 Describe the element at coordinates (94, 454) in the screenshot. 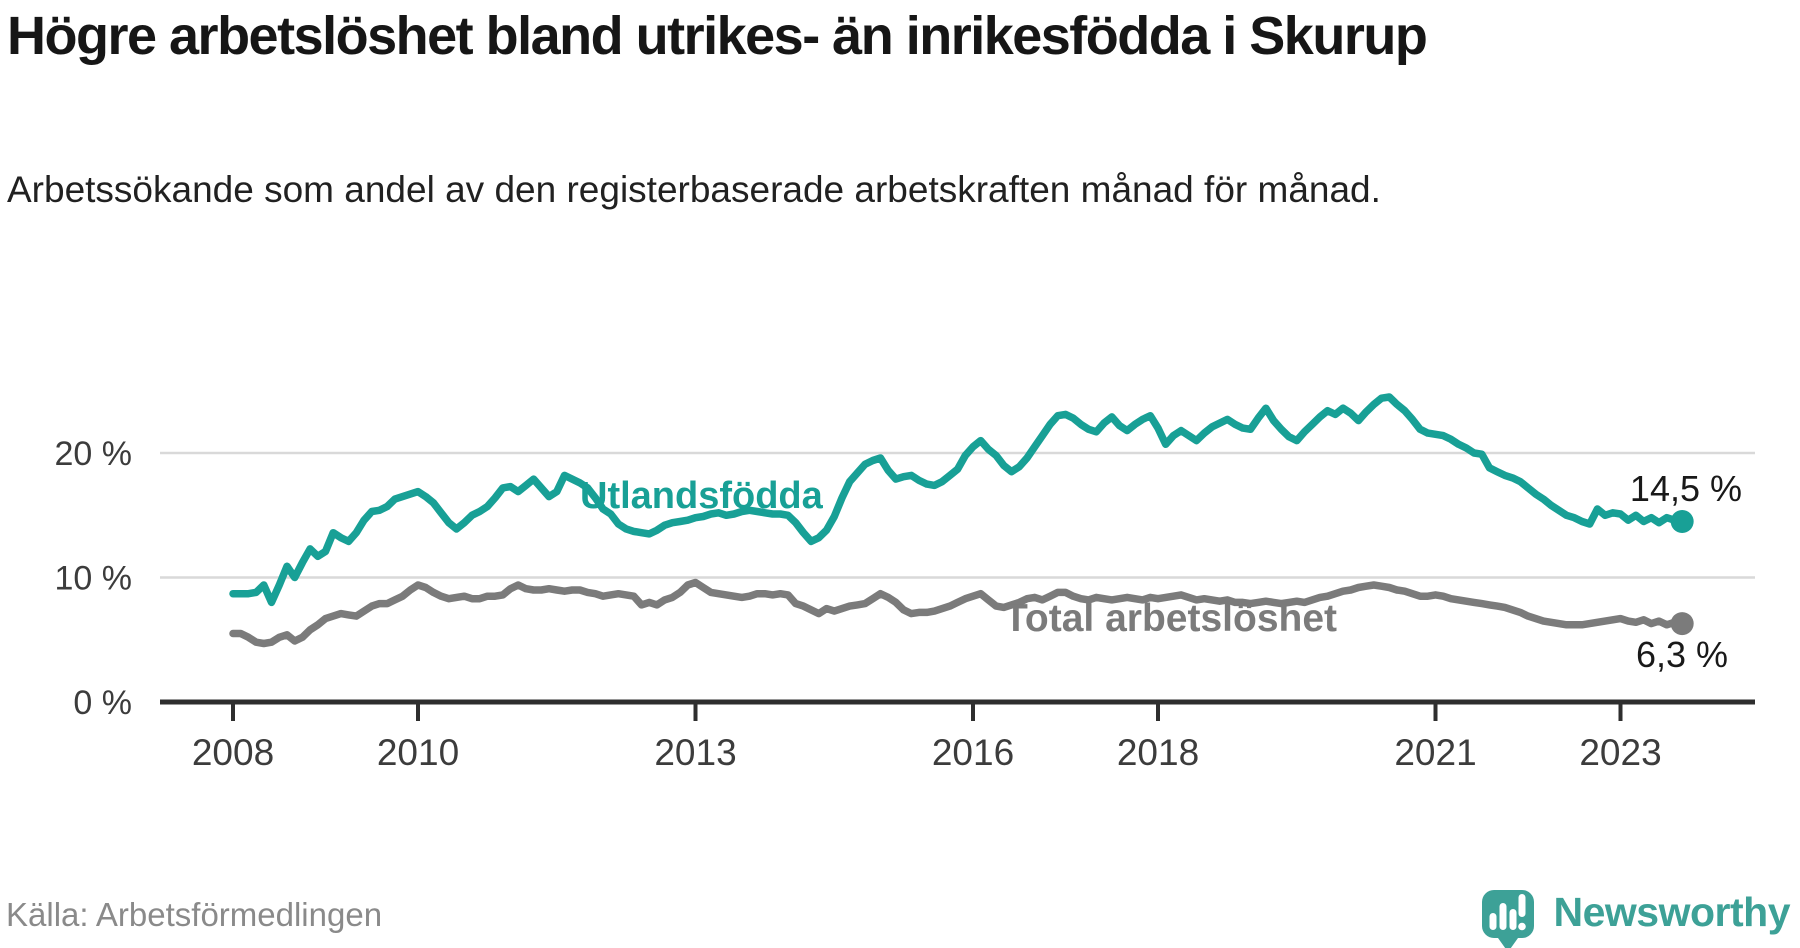

I see `y-axis-label-20: 20 %` at that location.